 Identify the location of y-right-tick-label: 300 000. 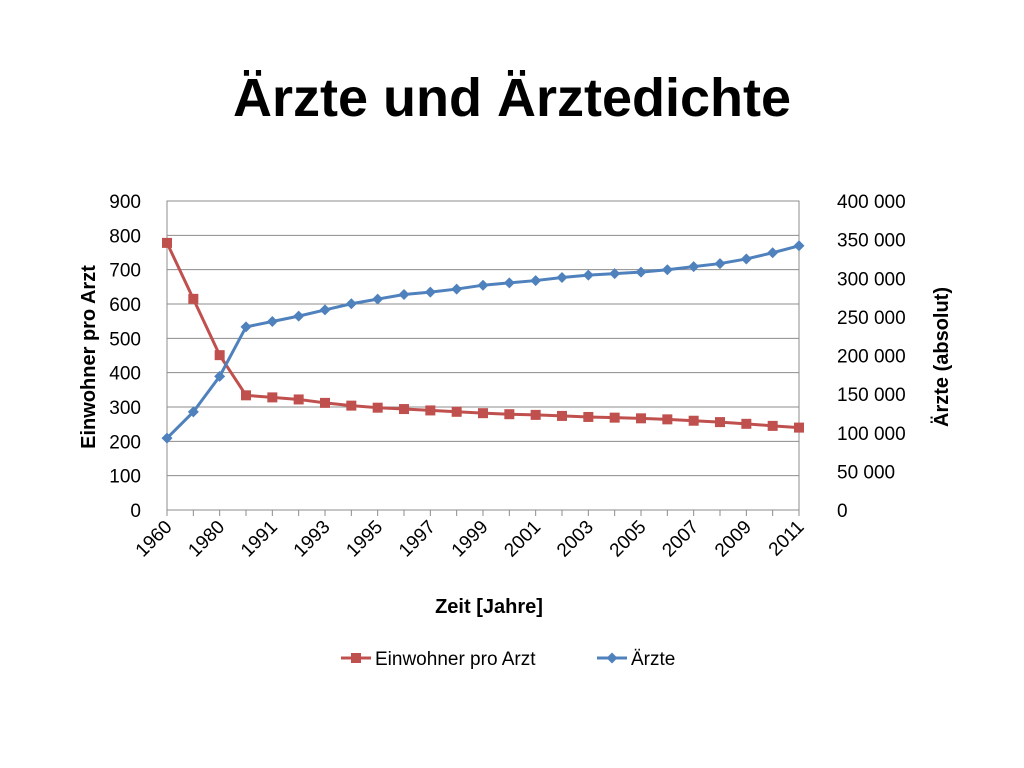
(871, 279).